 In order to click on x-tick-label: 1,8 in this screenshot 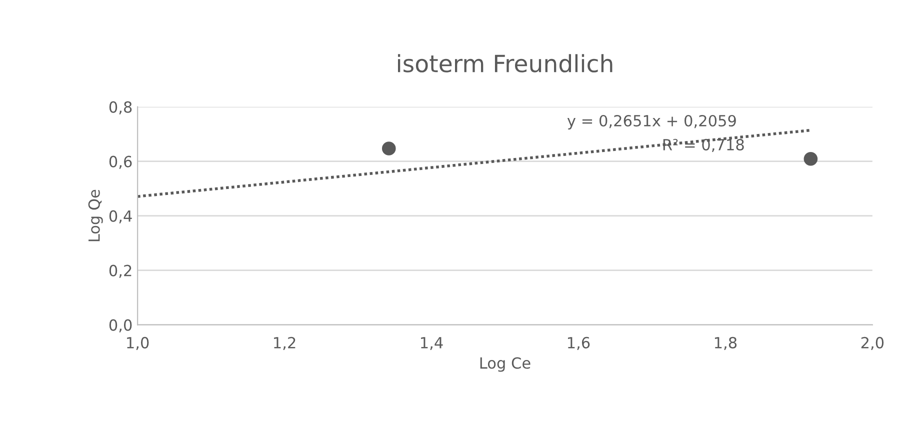, I will do `click(725, 343)`.